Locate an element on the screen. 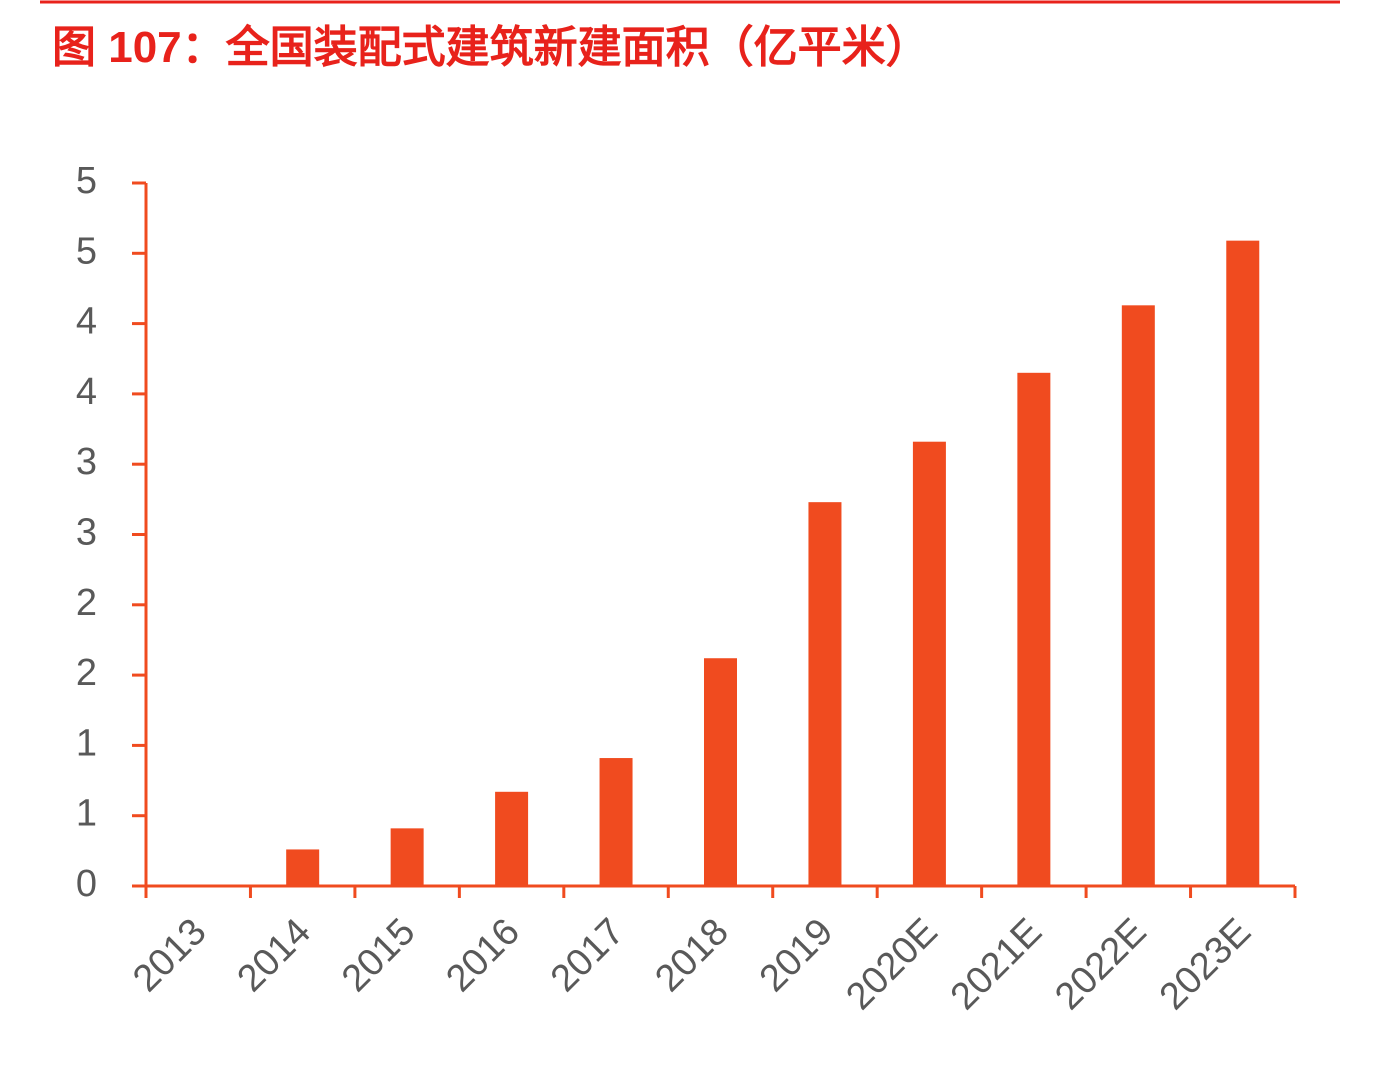  x-tick-label: 2015 is located at coordinates (378, 955).